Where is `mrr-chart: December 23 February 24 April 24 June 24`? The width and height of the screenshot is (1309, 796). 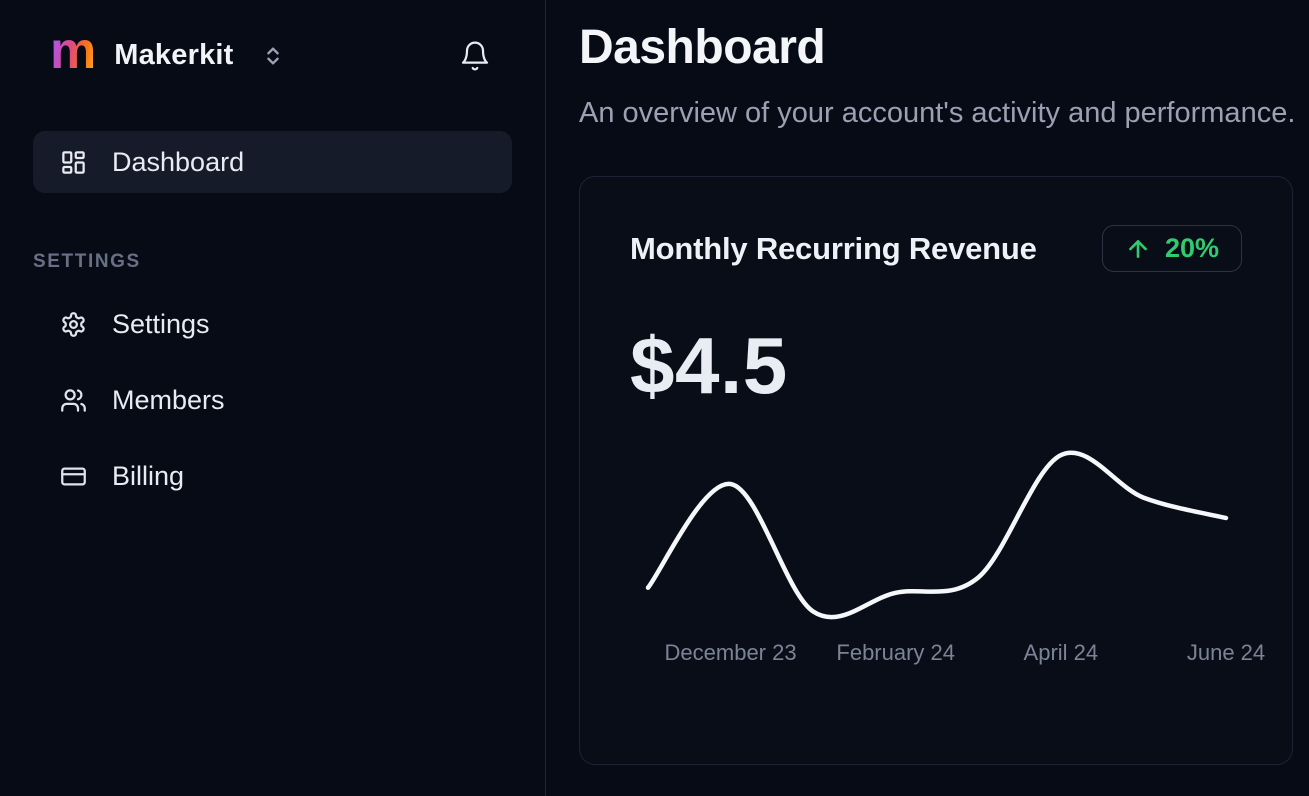 mrr-chart: December 23 February 24 April 24 June 24 is located at coordinates (948, 555).